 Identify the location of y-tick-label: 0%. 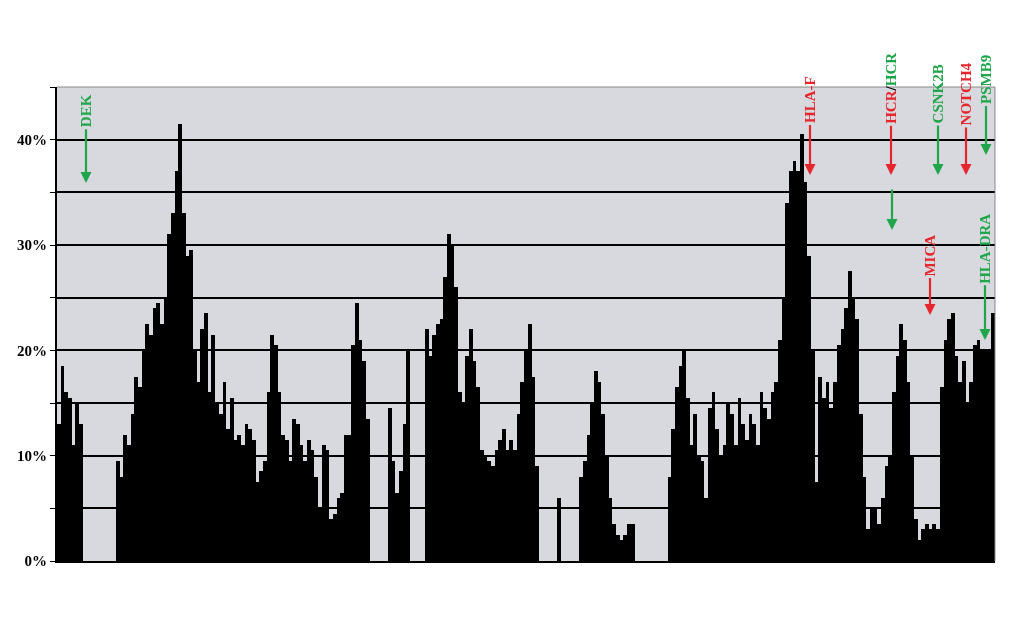
(35, 561).